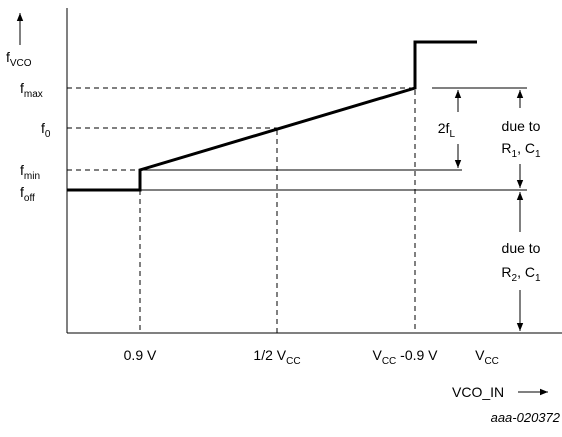 This screenshot has height=437, width=562. What do you see at coordinates (21, 63) in the screenshot?
I see `y-label-sub: VCO` at bounding box center [21, 63].